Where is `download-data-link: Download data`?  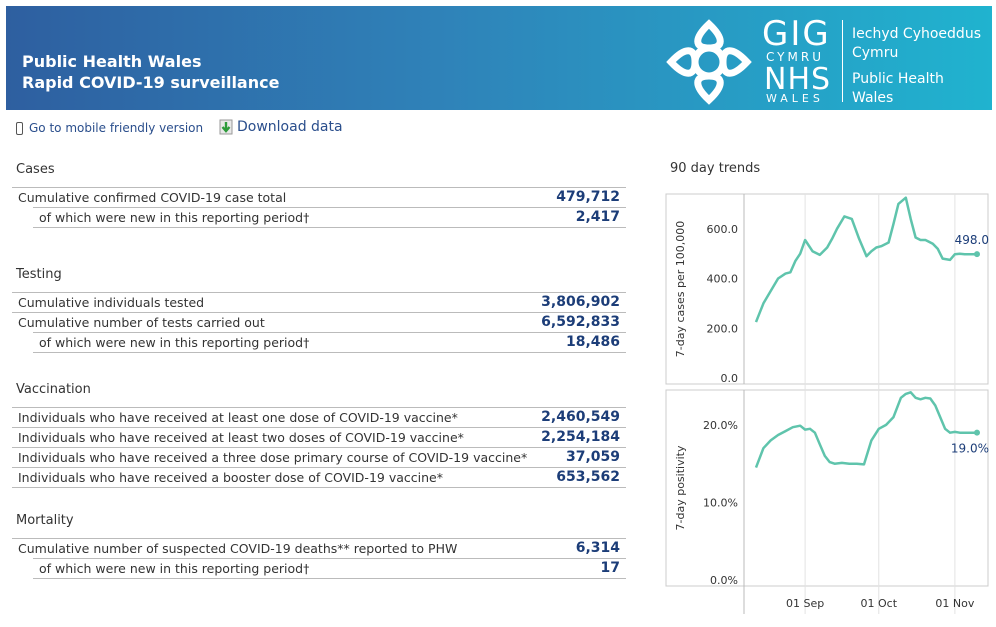
download-data-link: Download data is located at coordinates (281, 127).